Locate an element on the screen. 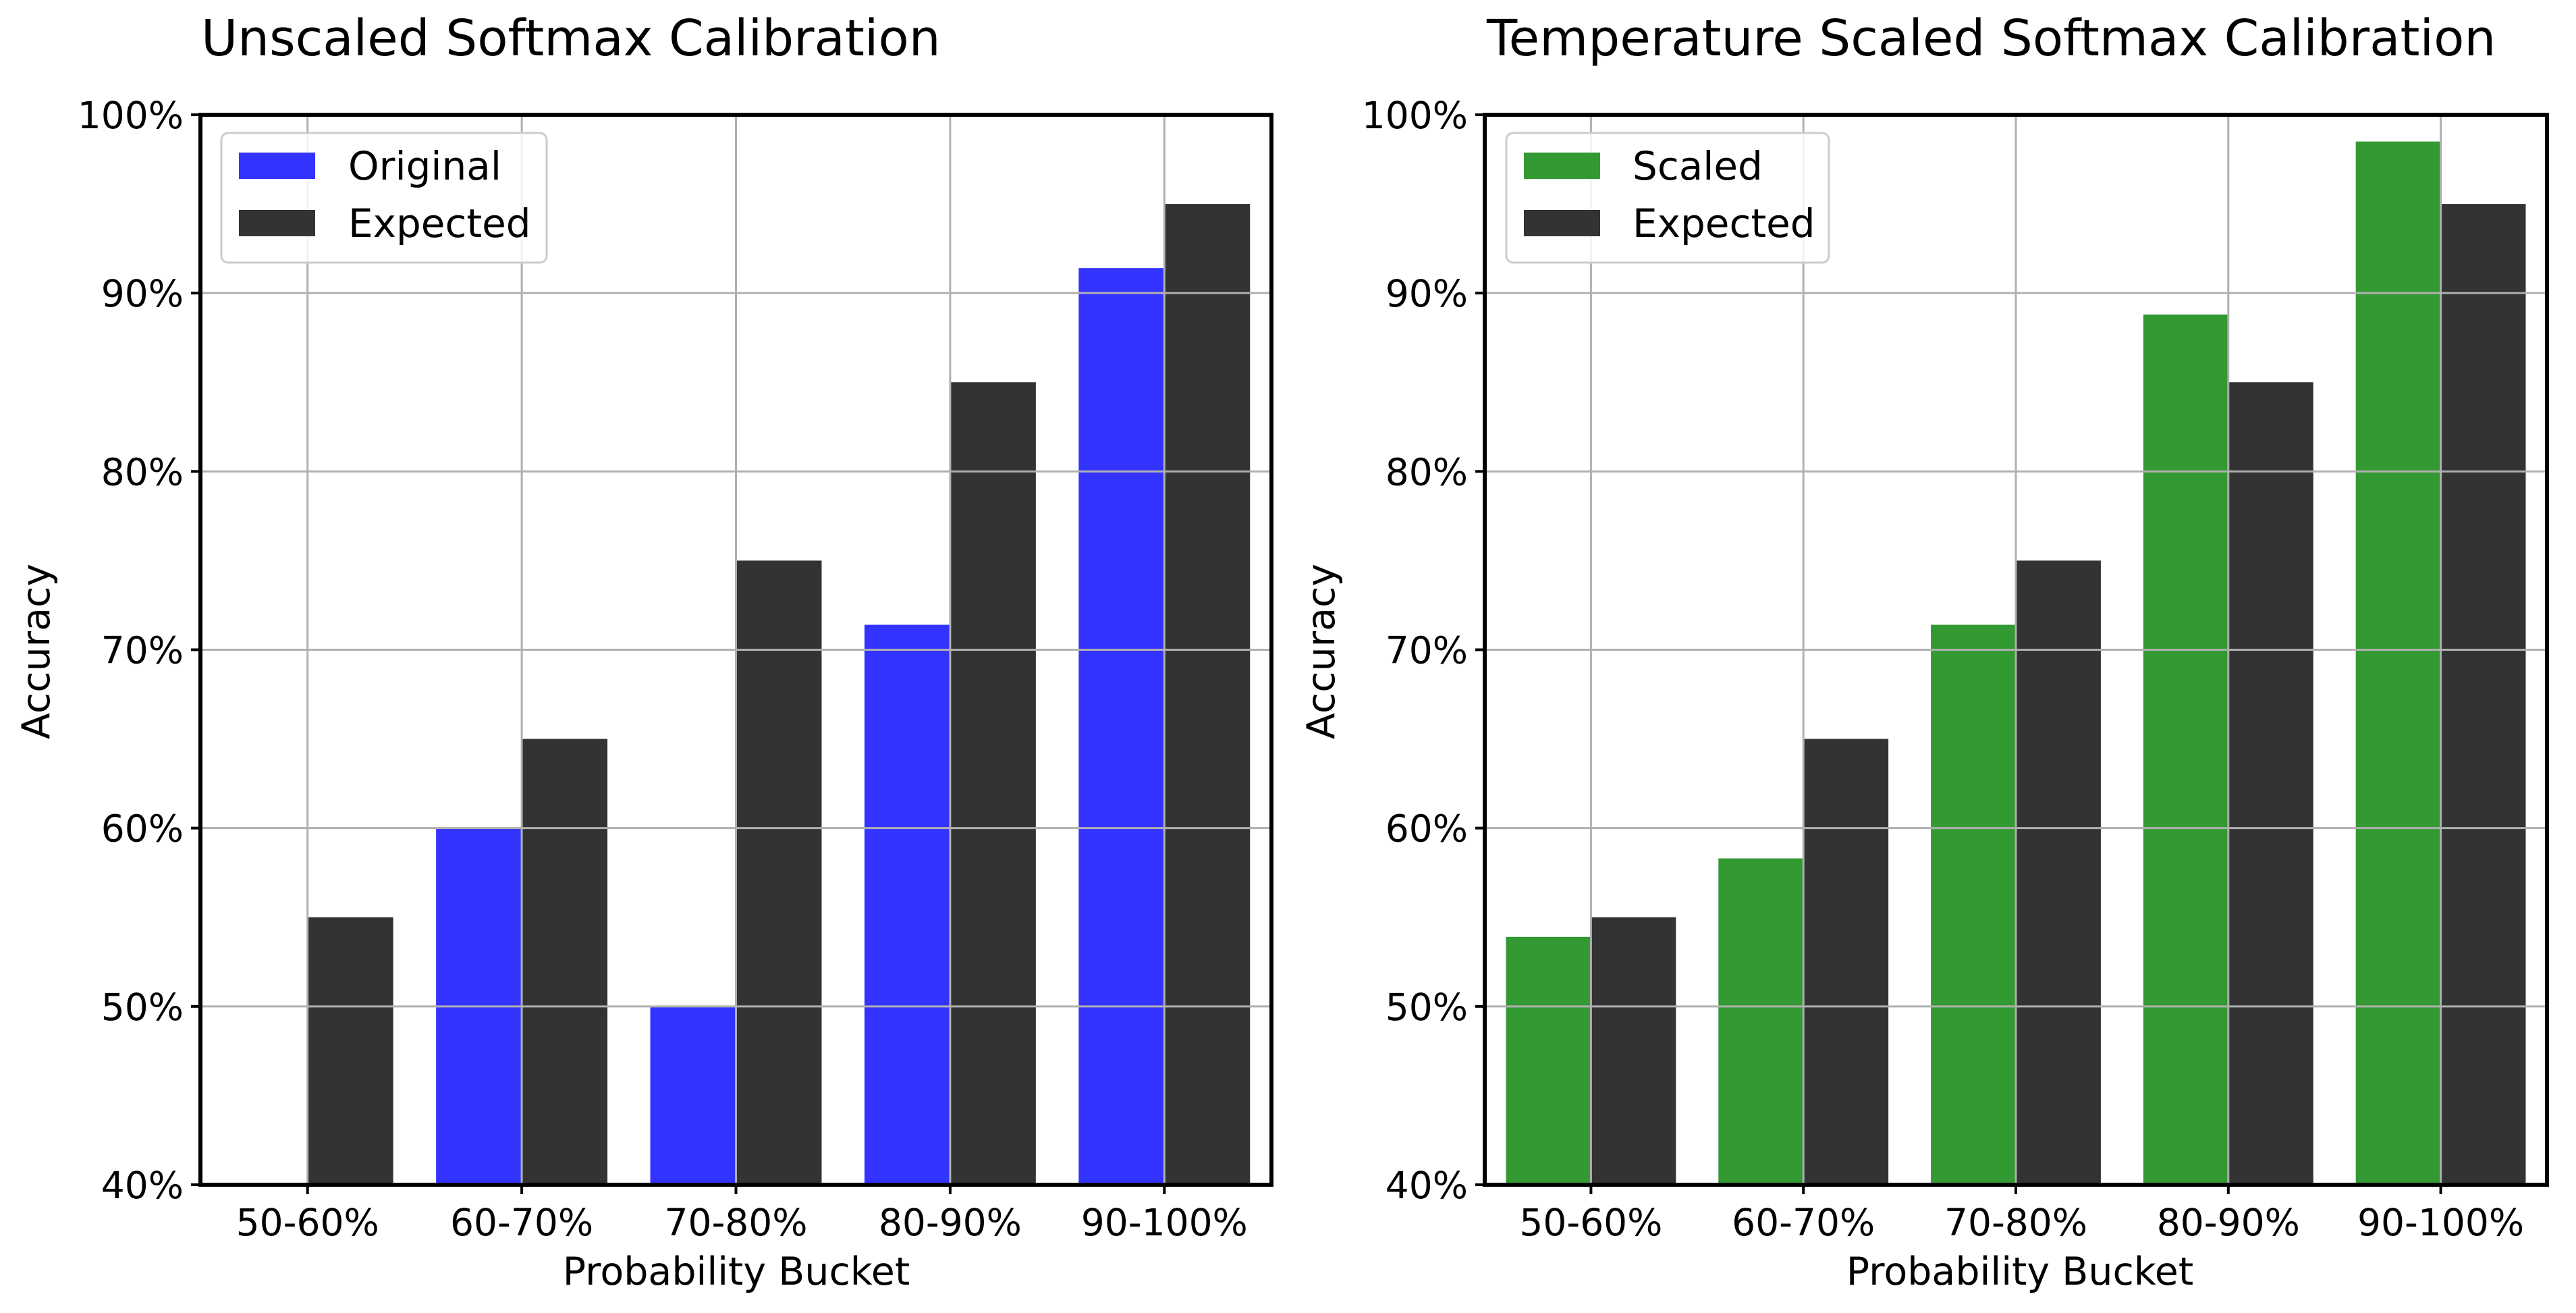 The image size is (2576, 1313). legend-swatch-original is located at coordinates (277, 166).